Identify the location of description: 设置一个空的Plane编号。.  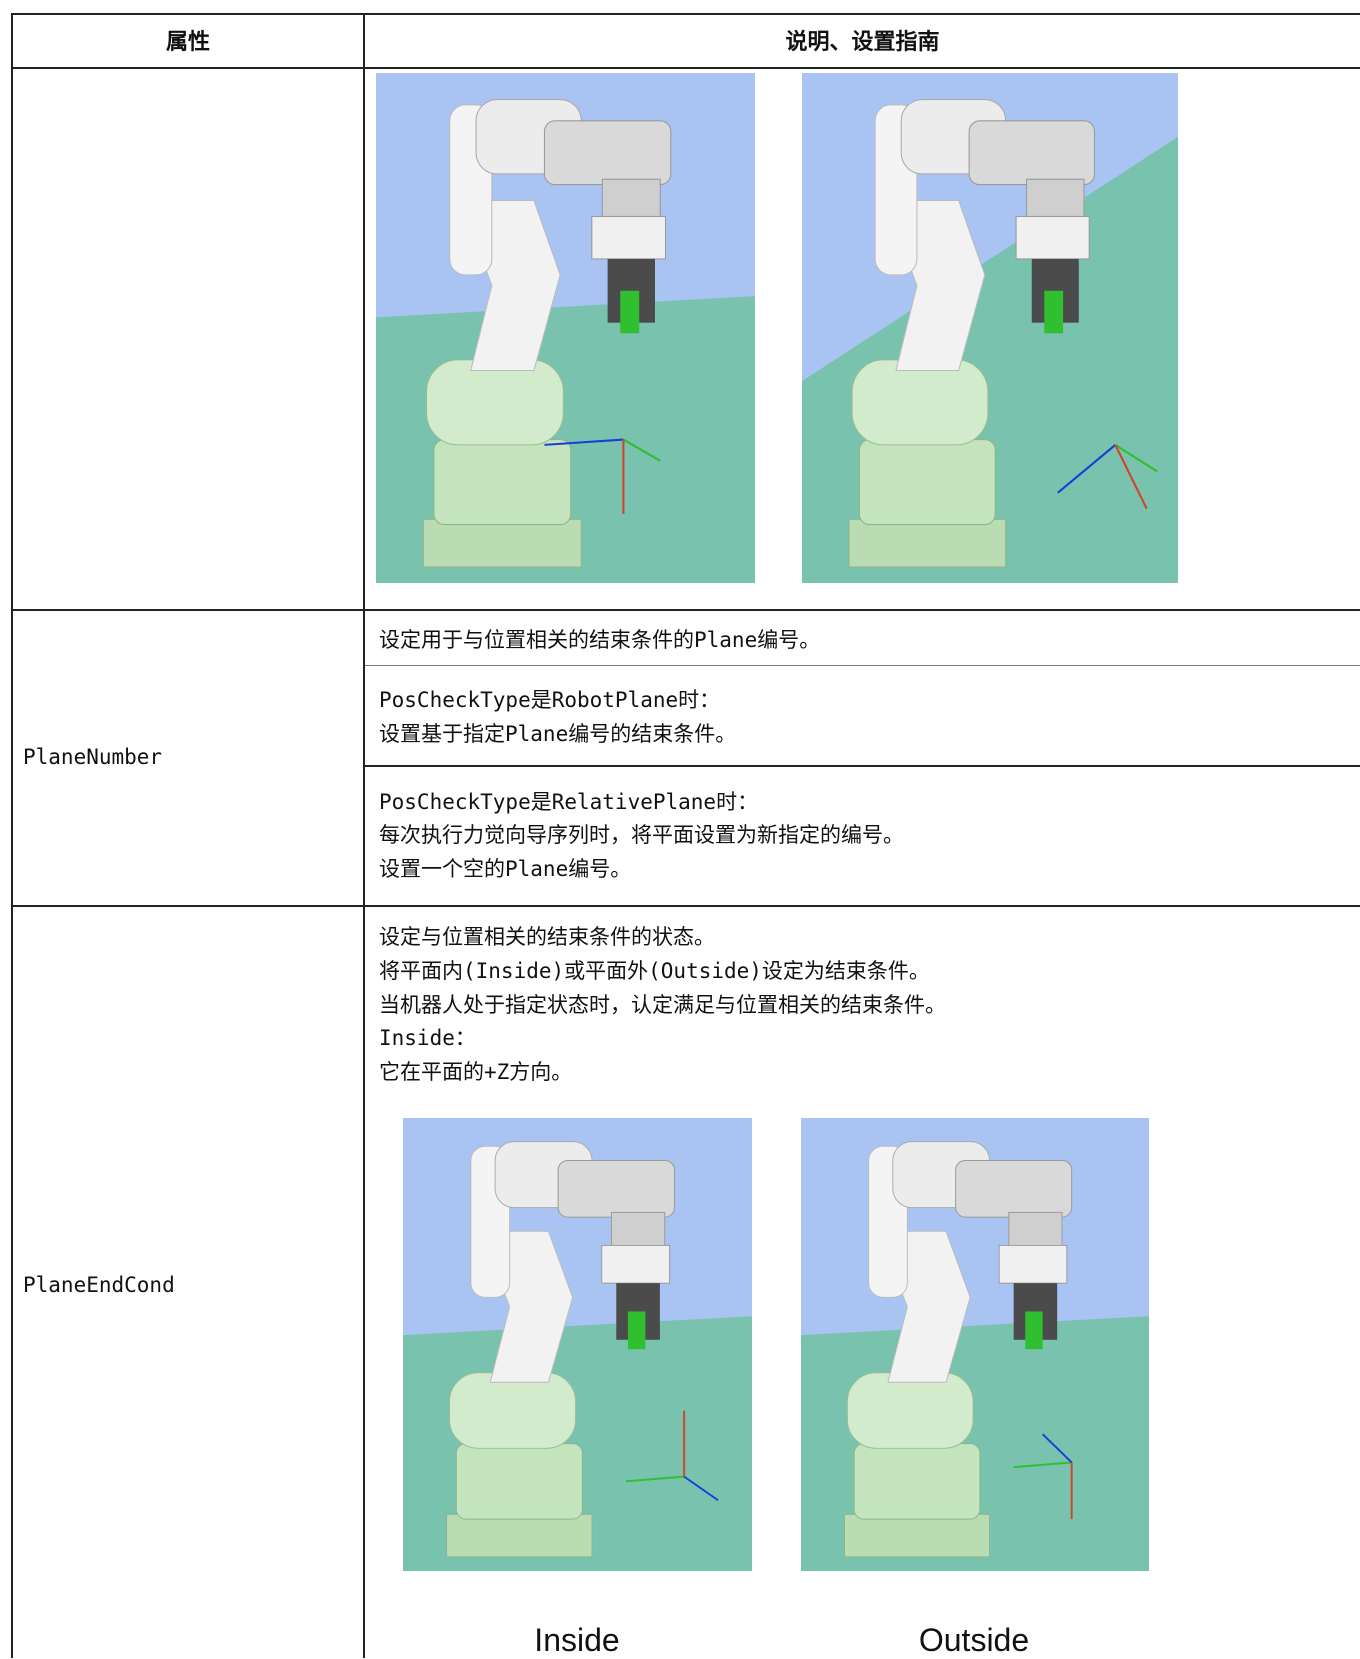
(505, 869).